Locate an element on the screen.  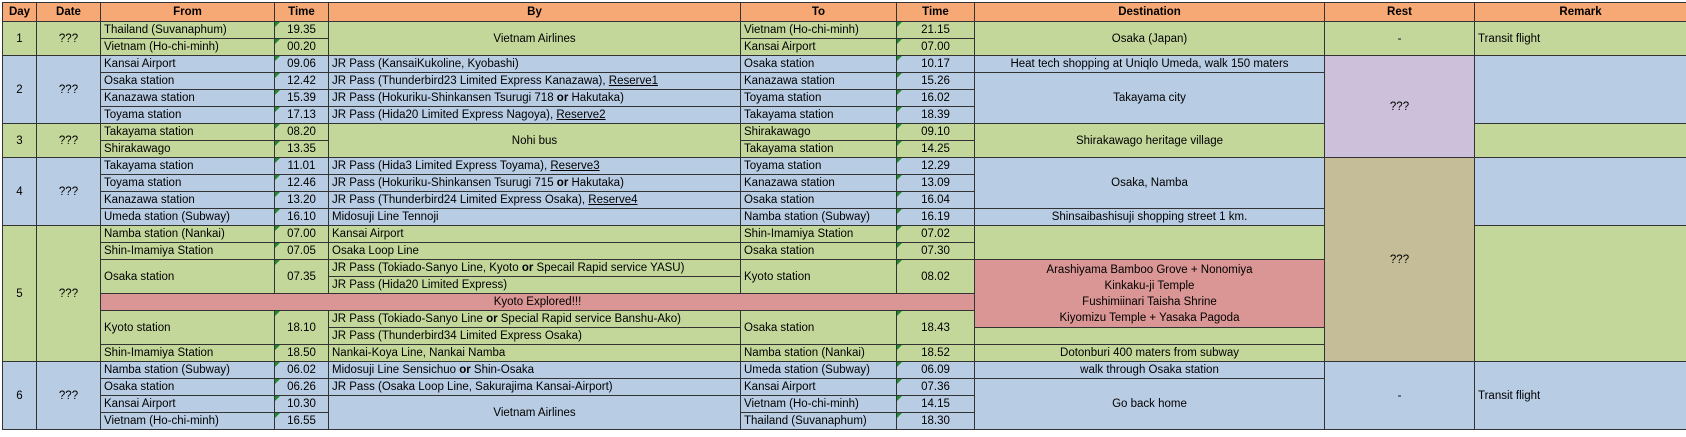
header-remark: Remark is located at coordinates (1580, 12).